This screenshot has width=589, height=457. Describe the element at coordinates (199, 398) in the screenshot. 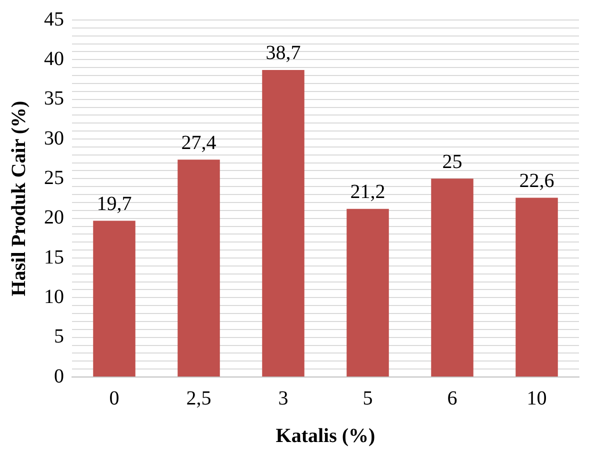

I see `x-tick-label: 2,5` at that location.